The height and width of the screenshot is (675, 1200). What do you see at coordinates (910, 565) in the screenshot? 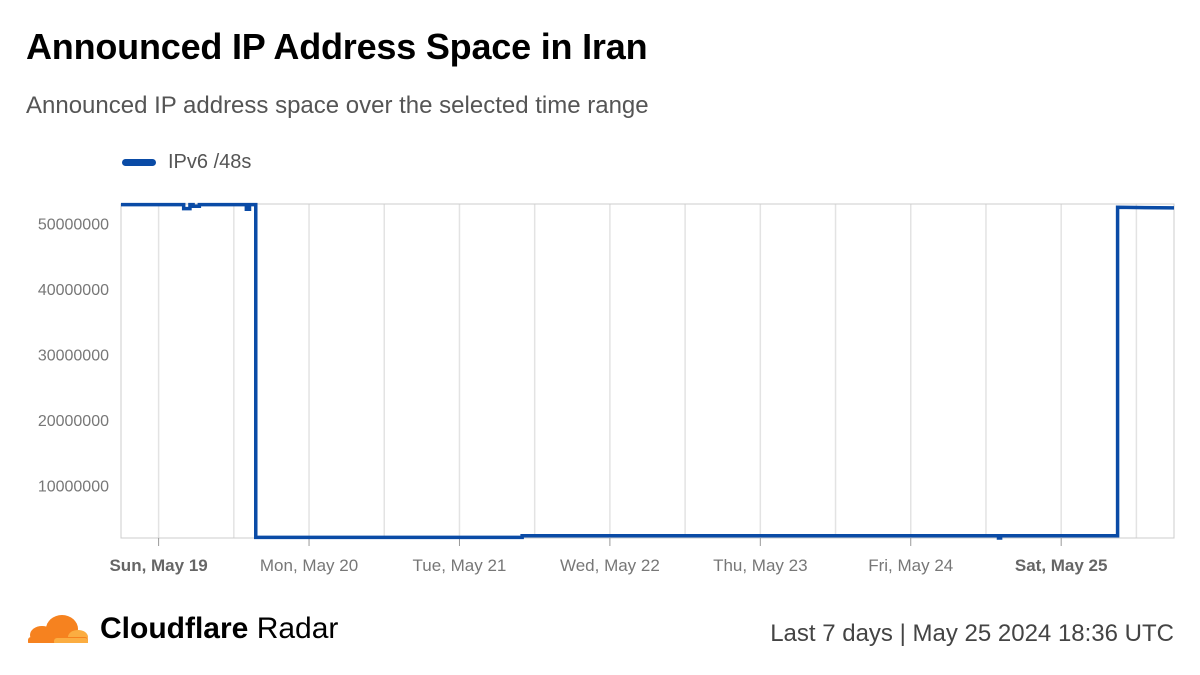
I see `x-tick-label: Fri, May 24` at bounding box center [910, 565].